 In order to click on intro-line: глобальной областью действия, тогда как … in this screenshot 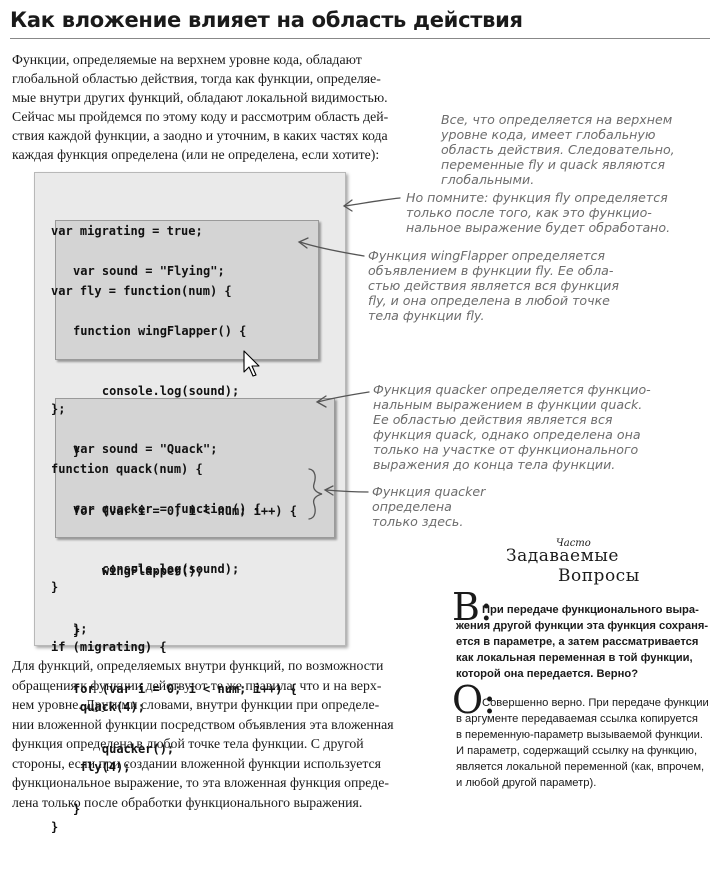, I will do `click(196, 78)`.